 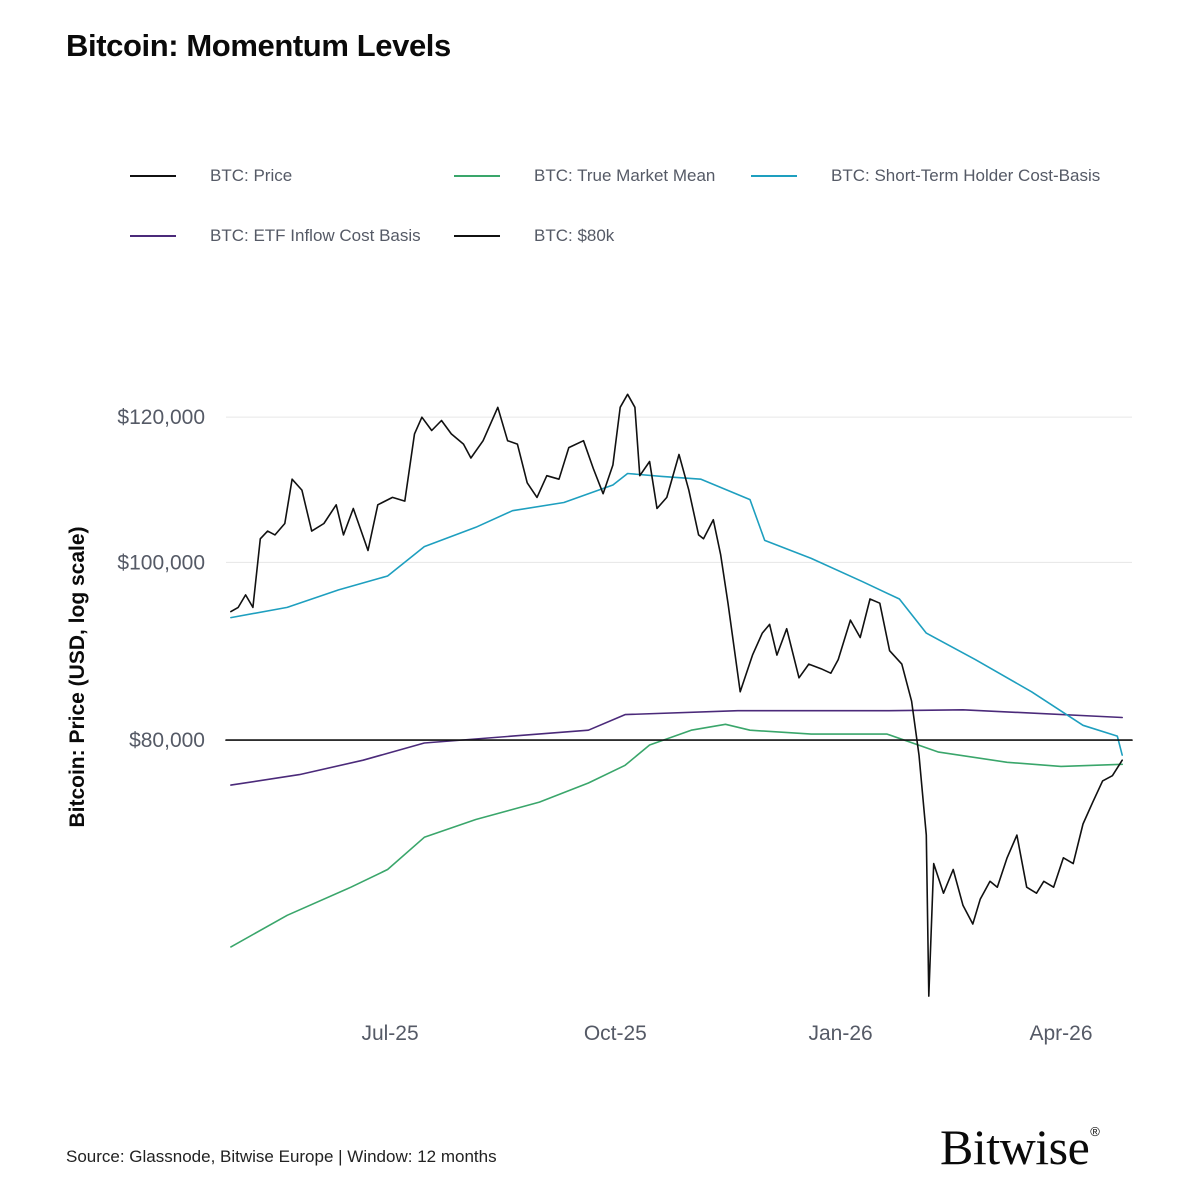 I want to click on bitwise-logo: Bitwise®, so click(x=1020, y=1147).